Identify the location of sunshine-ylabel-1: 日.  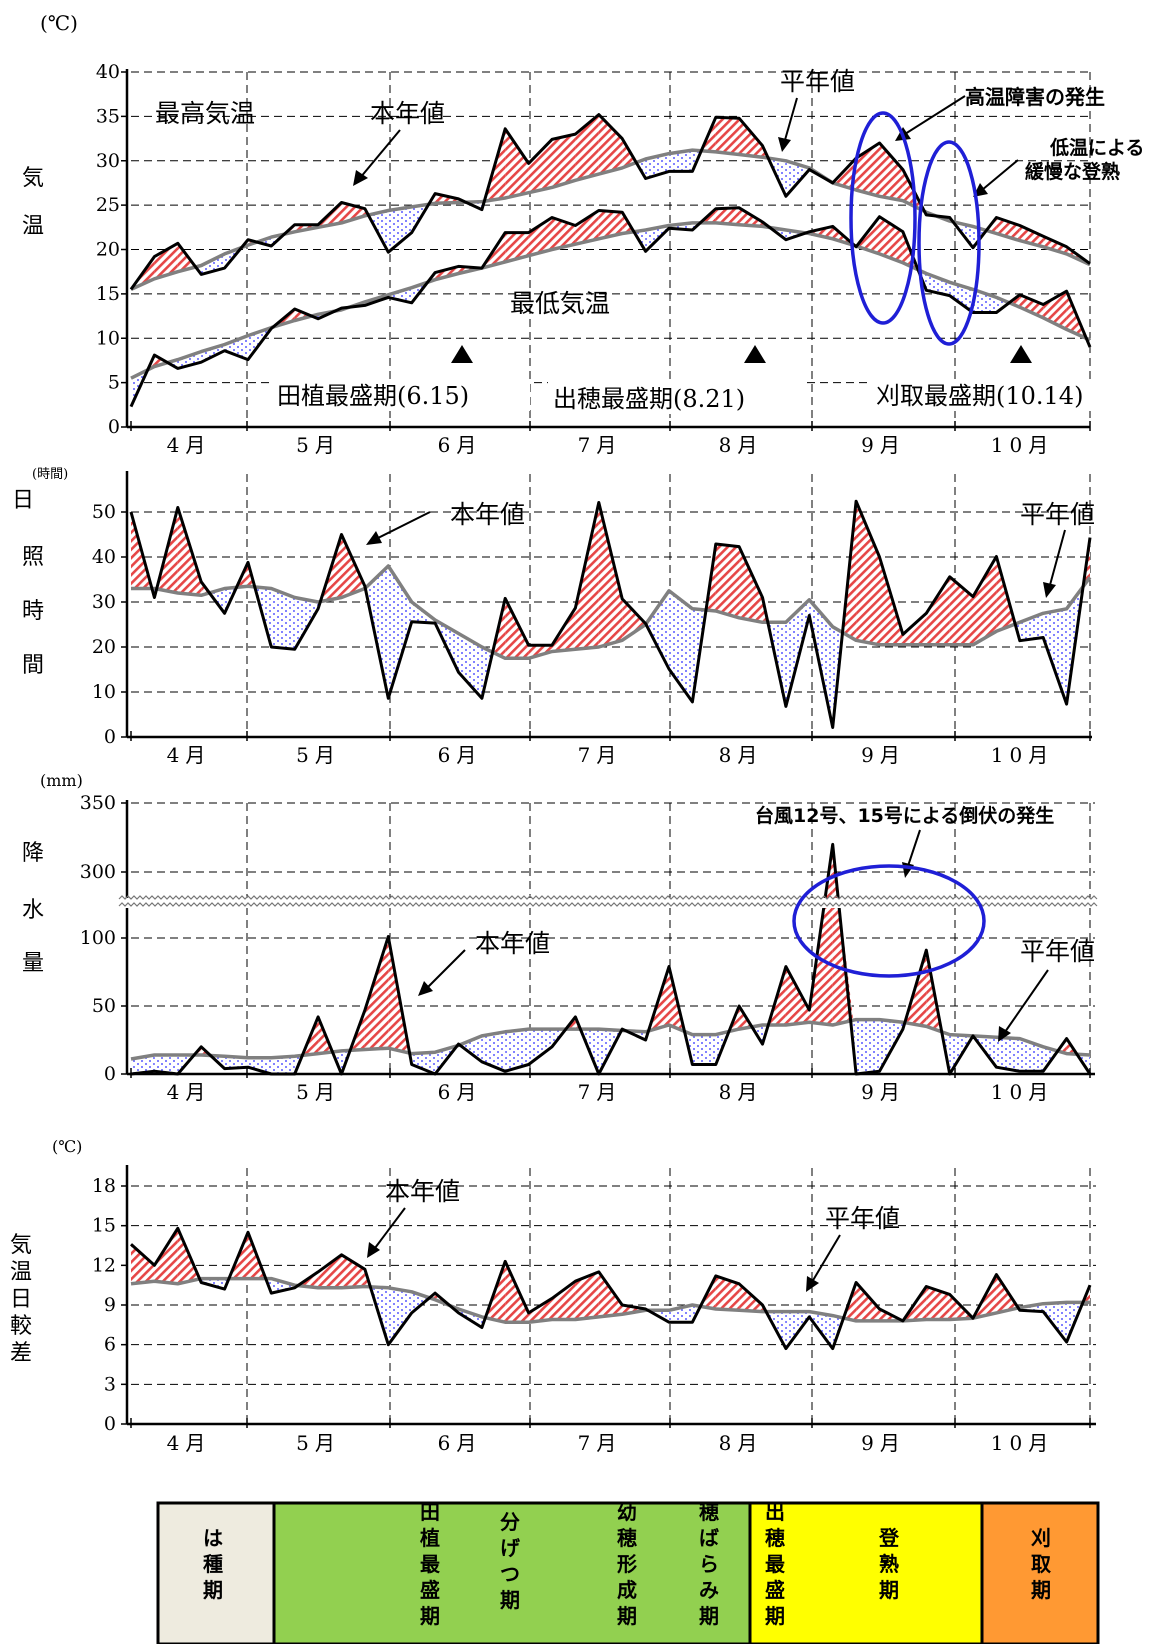
(23, 500).